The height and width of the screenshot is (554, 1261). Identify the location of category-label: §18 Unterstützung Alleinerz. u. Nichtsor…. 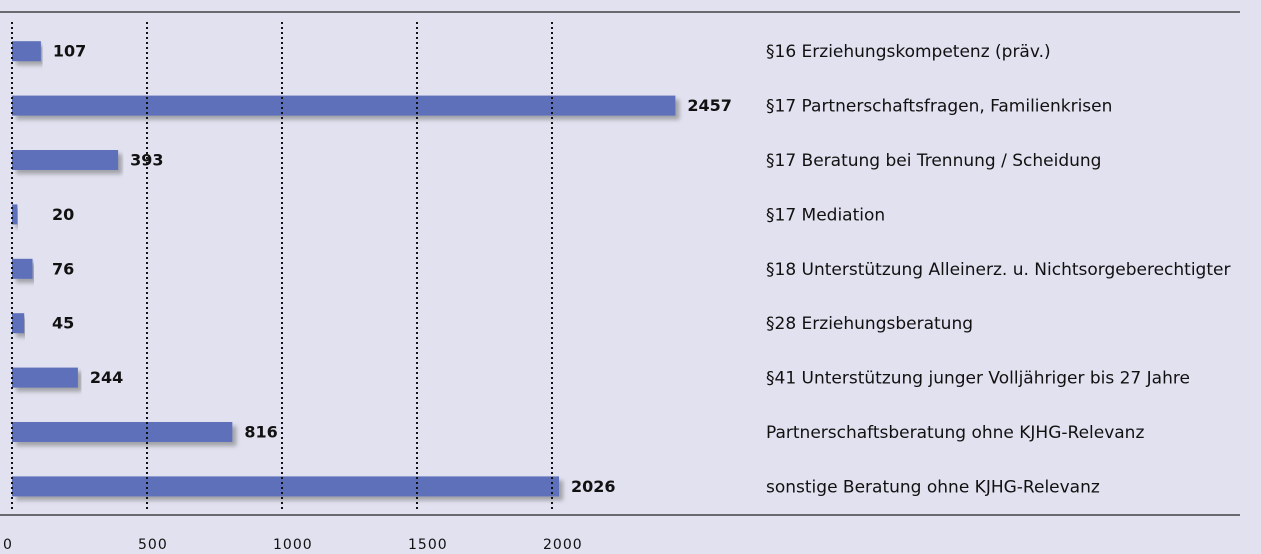
(998, 270).